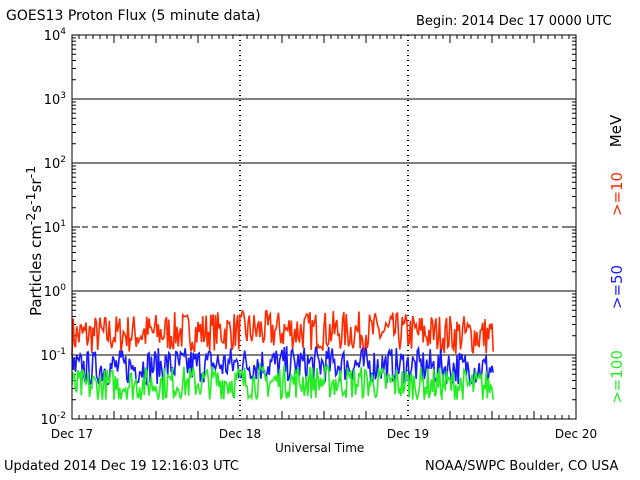 The image size is (640, 480). I want to click on legend-ge100: >=100, so click(617, 377).